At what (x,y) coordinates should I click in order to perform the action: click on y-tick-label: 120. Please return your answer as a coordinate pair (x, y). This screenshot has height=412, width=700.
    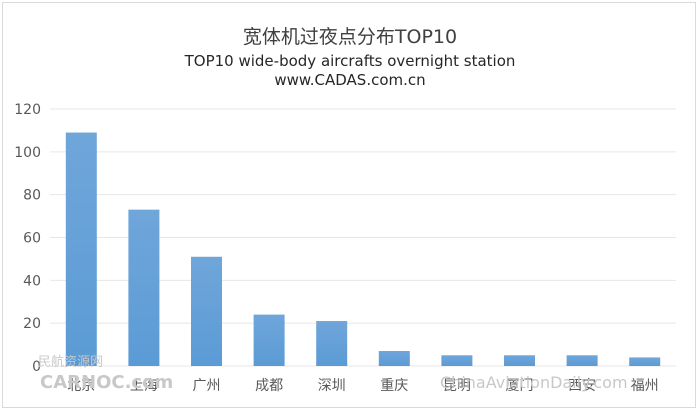
    Looking at the image, I should click on (27, 110).